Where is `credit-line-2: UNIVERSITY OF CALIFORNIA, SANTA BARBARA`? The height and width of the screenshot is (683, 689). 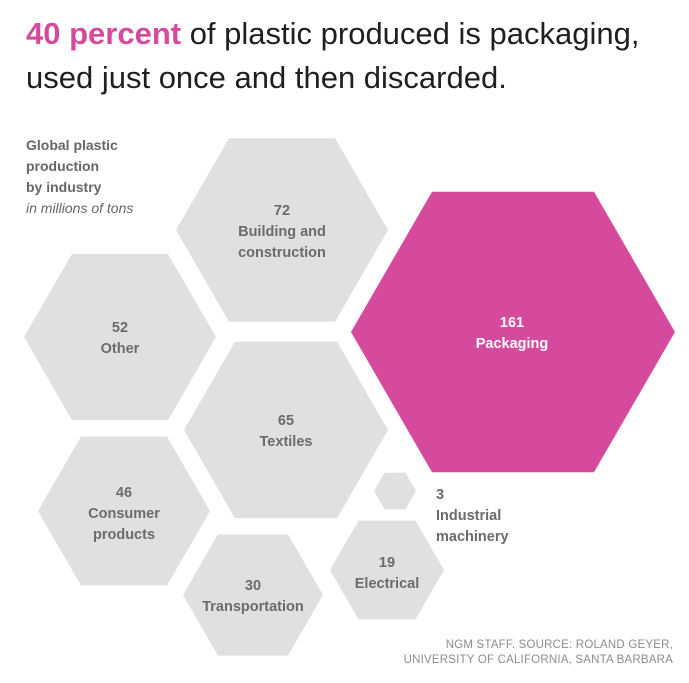 credit-line-2: UNIVERSITY OF CALIFORNIA, SANTA BARBARA is located at coordinates (538, 660).